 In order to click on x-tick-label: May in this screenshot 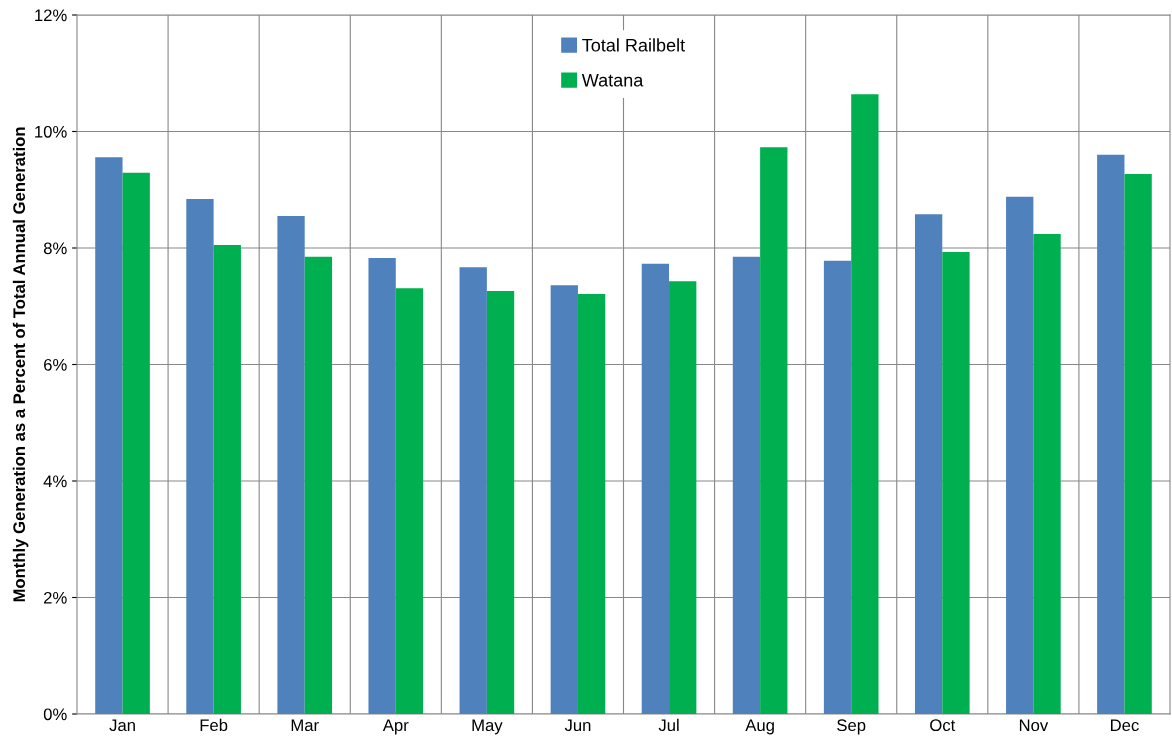, I will do `click(487, 727)`.